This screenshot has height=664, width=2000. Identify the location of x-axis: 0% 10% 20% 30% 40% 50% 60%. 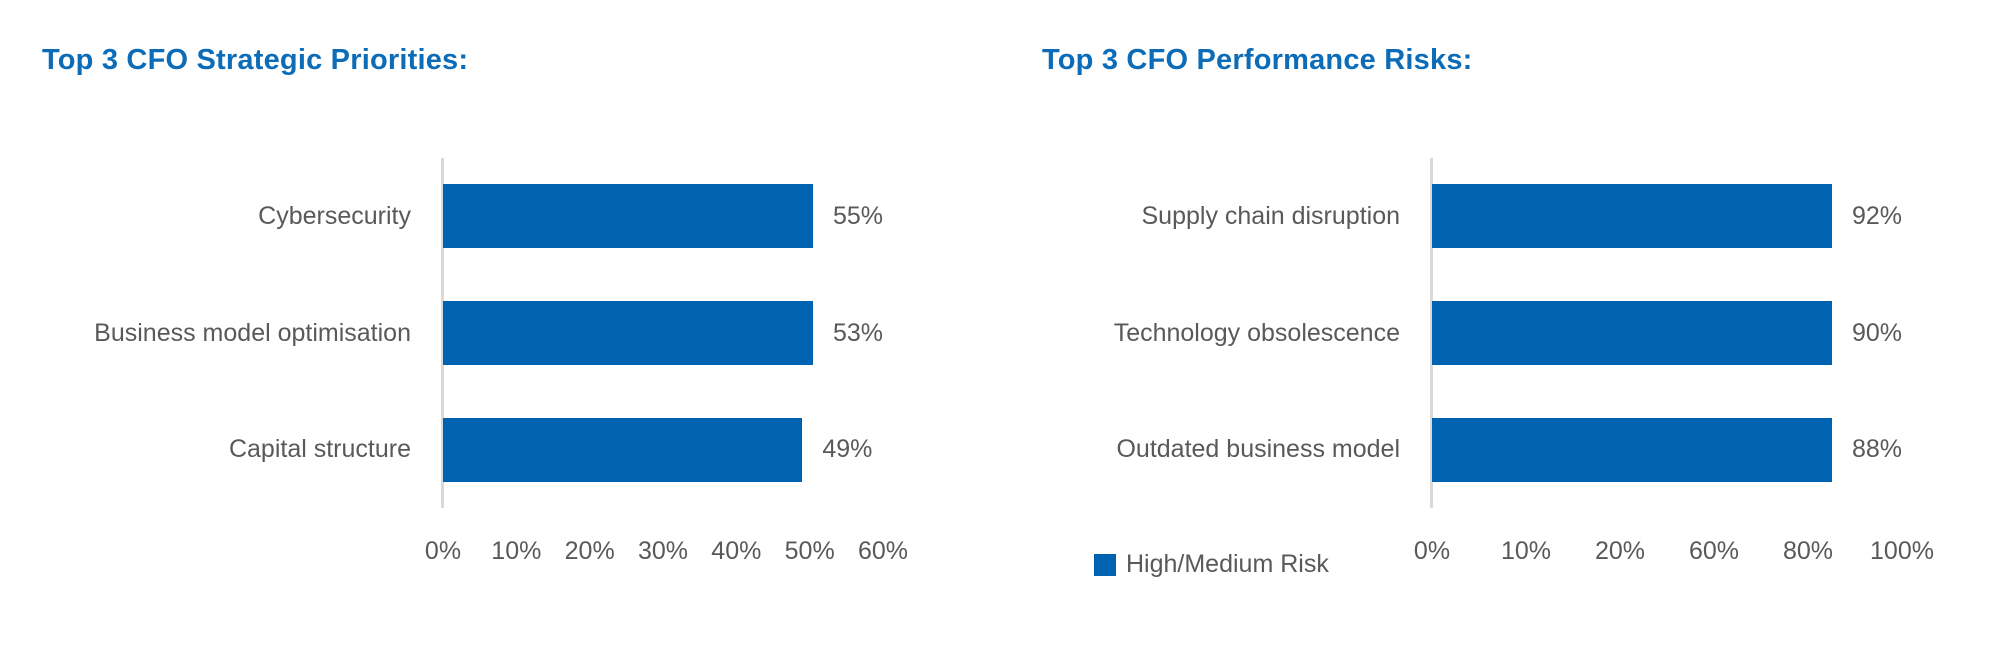
(666, 554).